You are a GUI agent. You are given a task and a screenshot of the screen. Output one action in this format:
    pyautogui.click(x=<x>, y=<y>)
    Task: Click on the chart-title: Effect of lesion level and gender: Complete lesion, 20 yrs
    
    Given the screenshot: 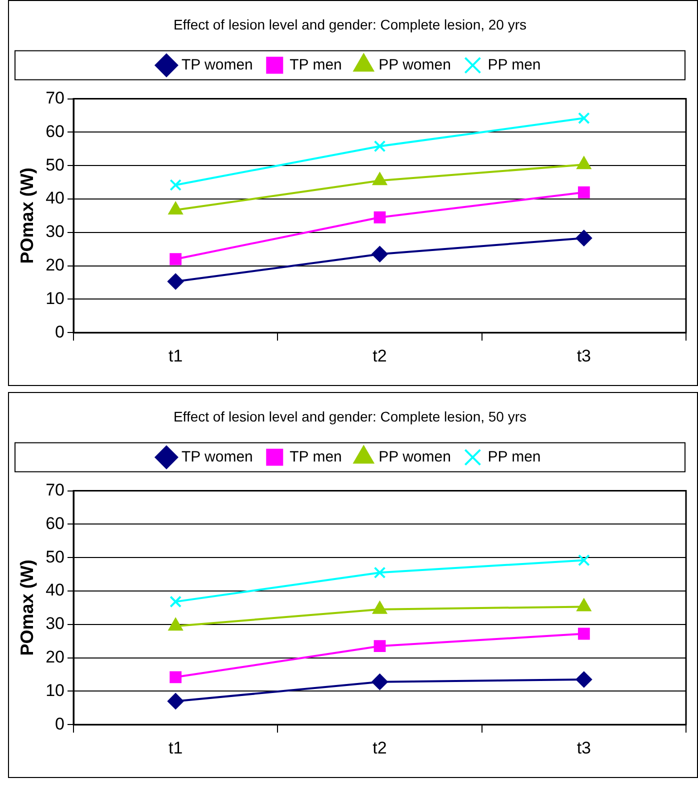 What is the action you would take?
    pyautogui.click(x=350, y=24)
    